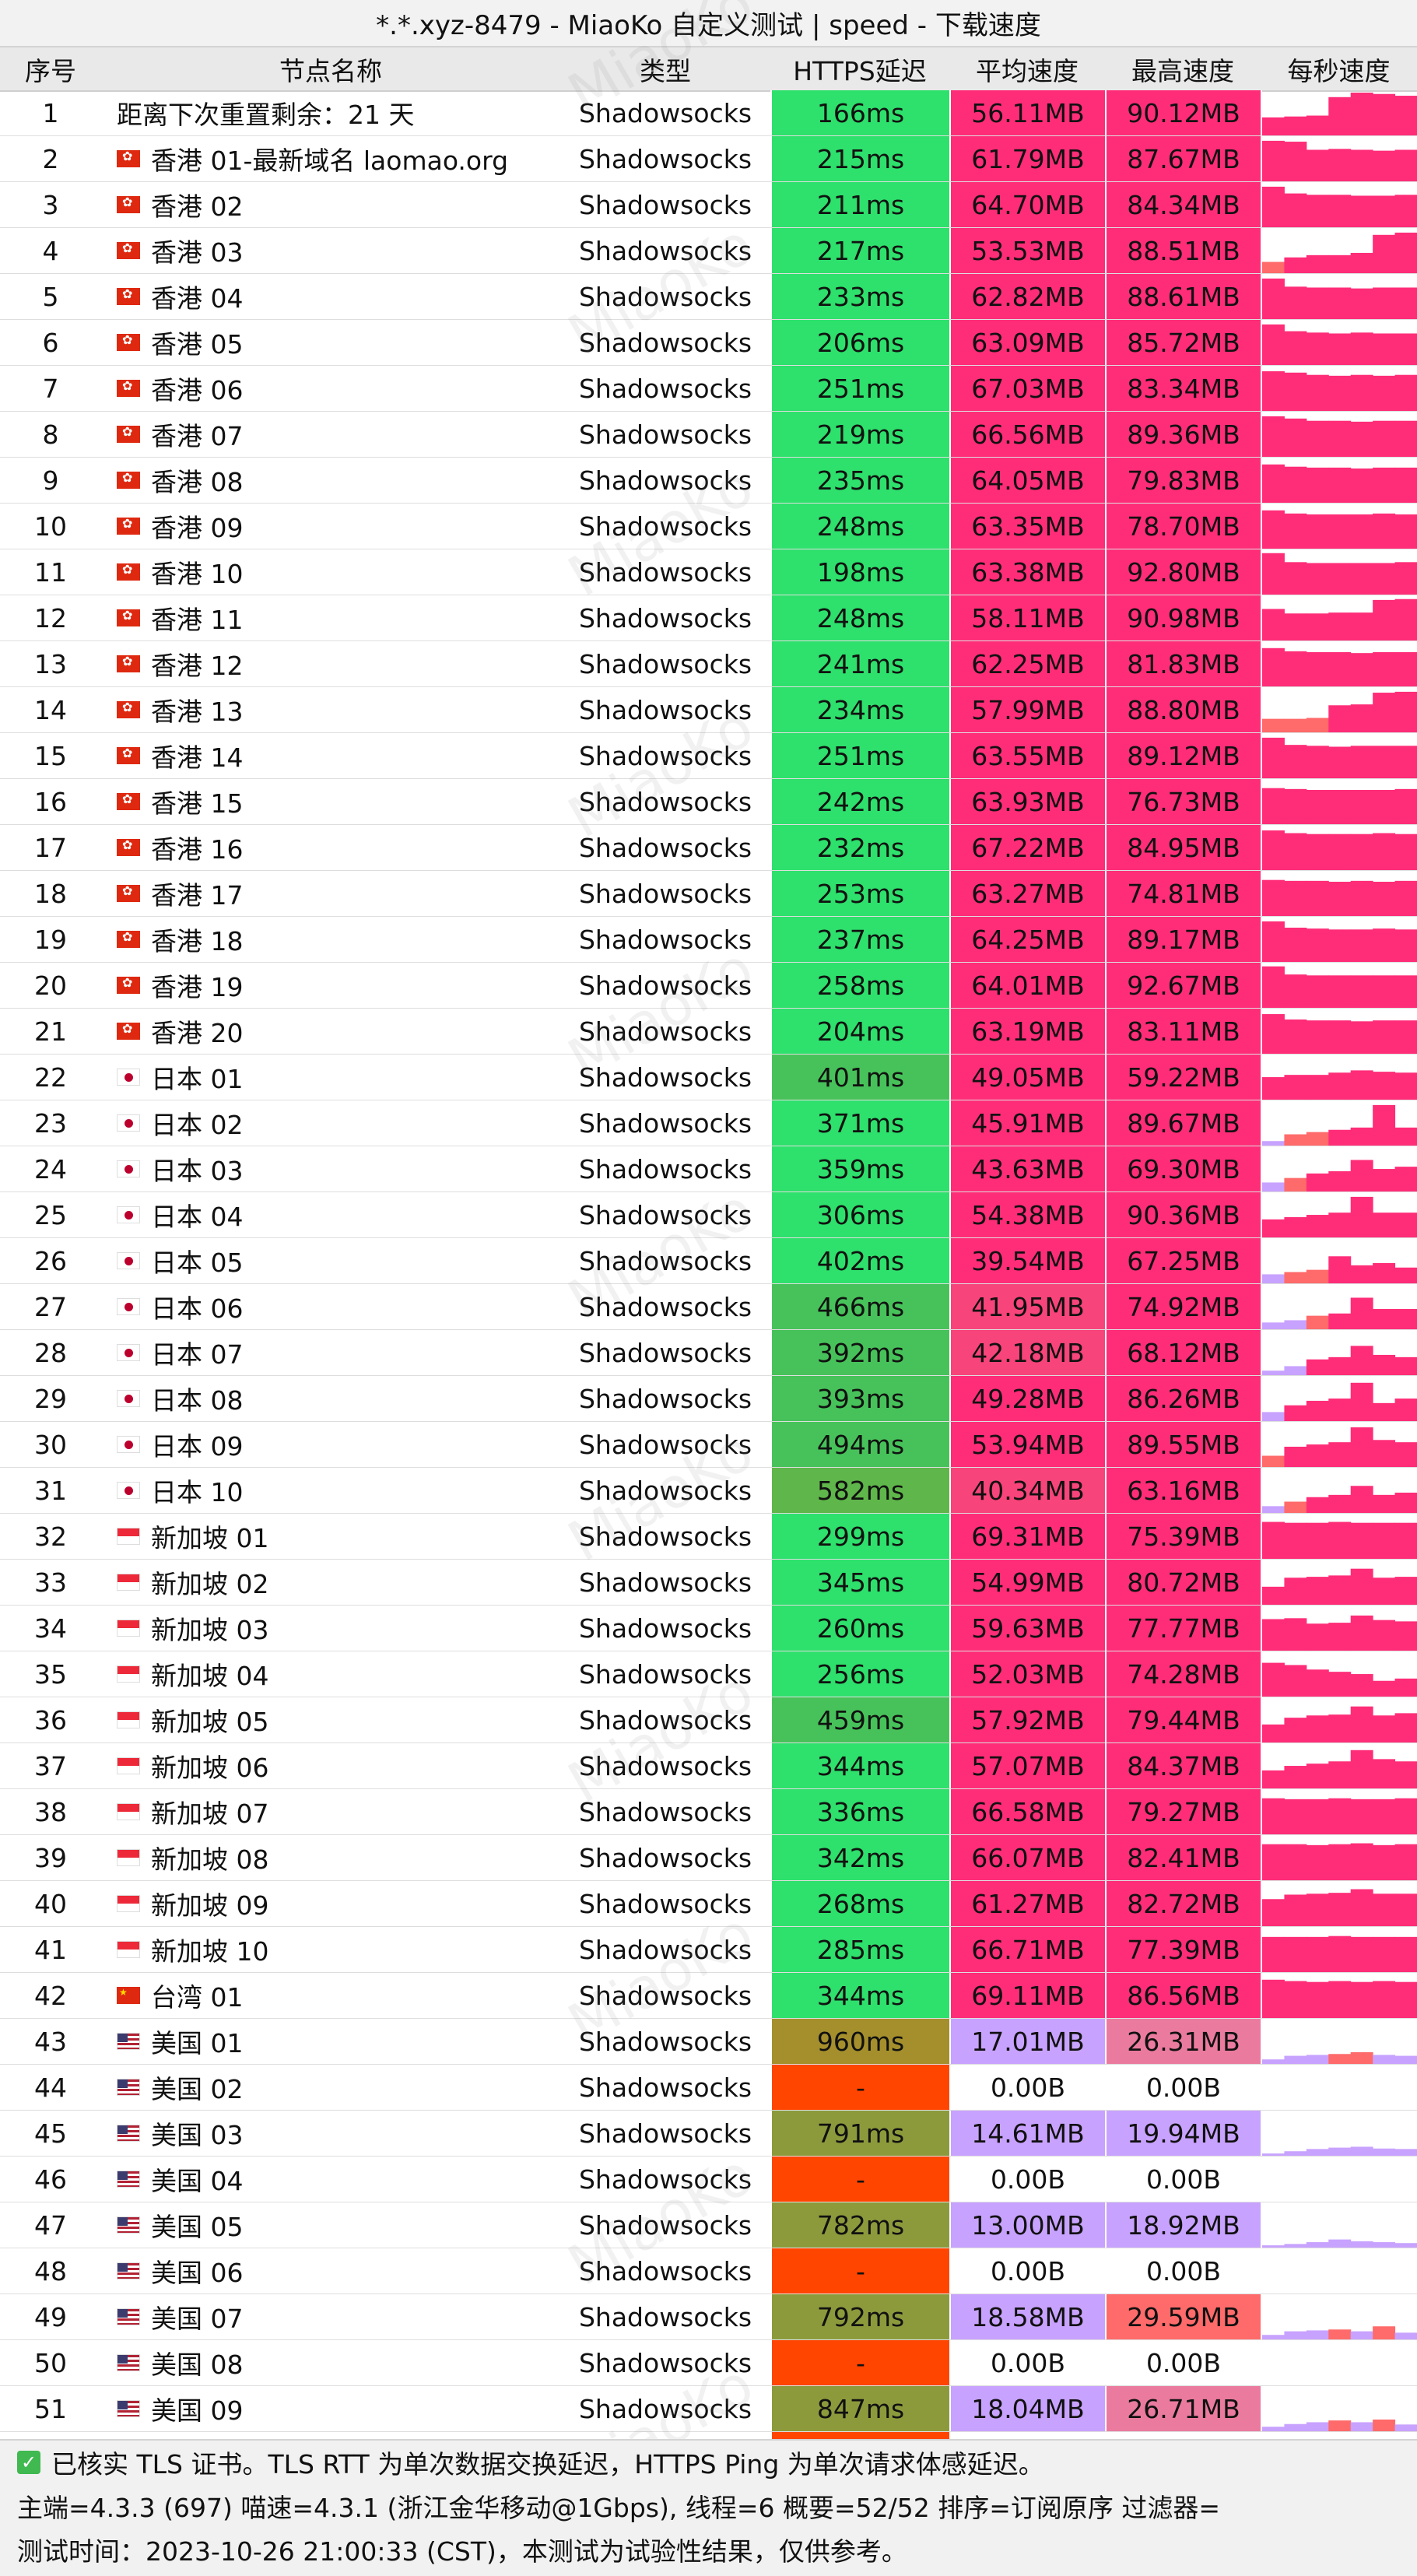 The image size is (1417, 2576). What do you see at coordinates (330, 572) in the screenshot?
I see `node-name-cell: 香港 10` at bounding box center [330, 572].